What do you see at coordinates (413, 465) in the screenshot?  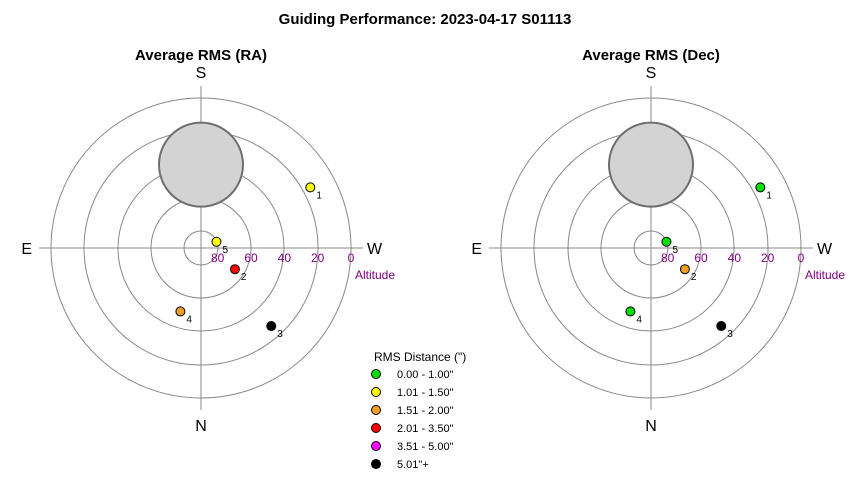 I see `legend-item-label: 5.01"+` at bounding box center [413, 465].